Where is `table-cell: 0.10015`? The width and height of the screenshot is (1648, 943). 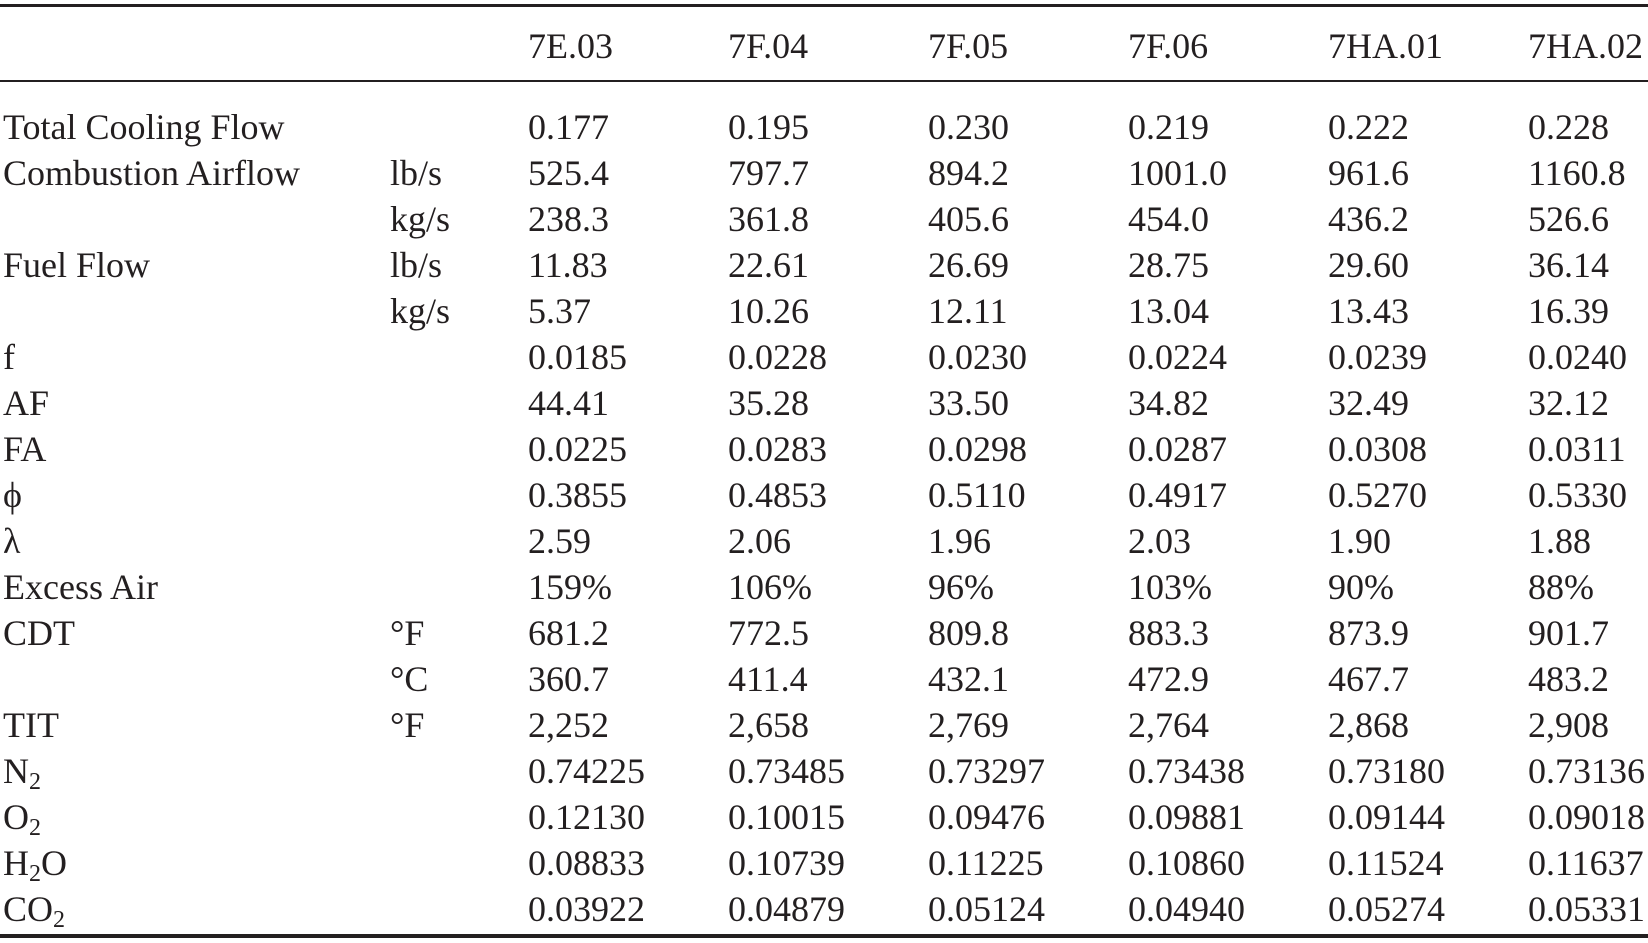 table-cell: 0.10015 is located at coordinates (786, 817).